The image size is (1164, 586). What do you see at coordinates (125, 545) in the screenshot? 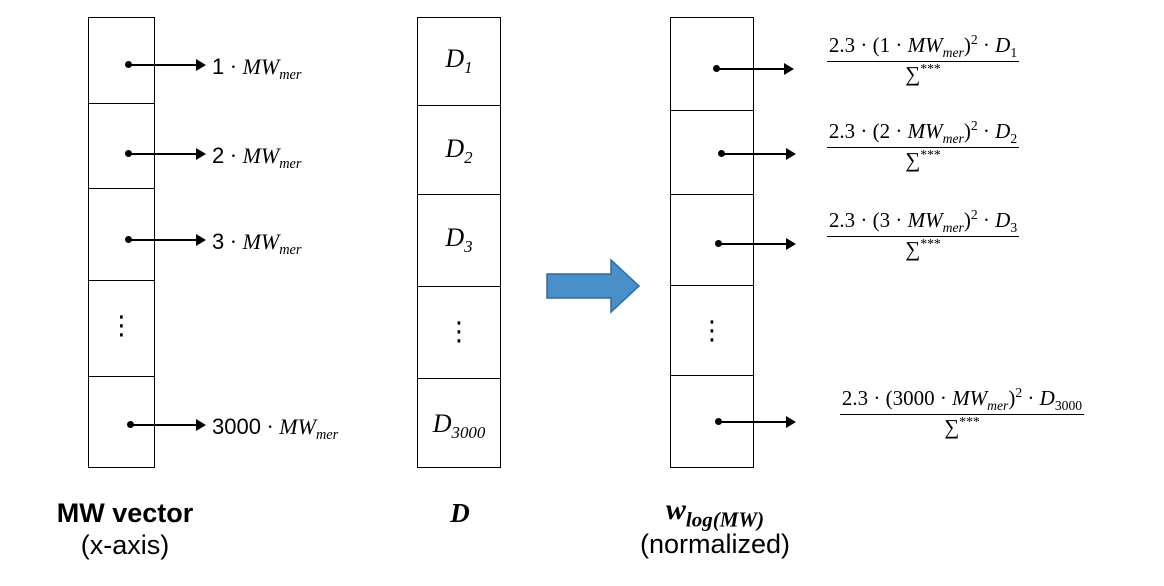
I see `mw-vector-subtitle: (x-axis)` at bounding box center [125, 545].